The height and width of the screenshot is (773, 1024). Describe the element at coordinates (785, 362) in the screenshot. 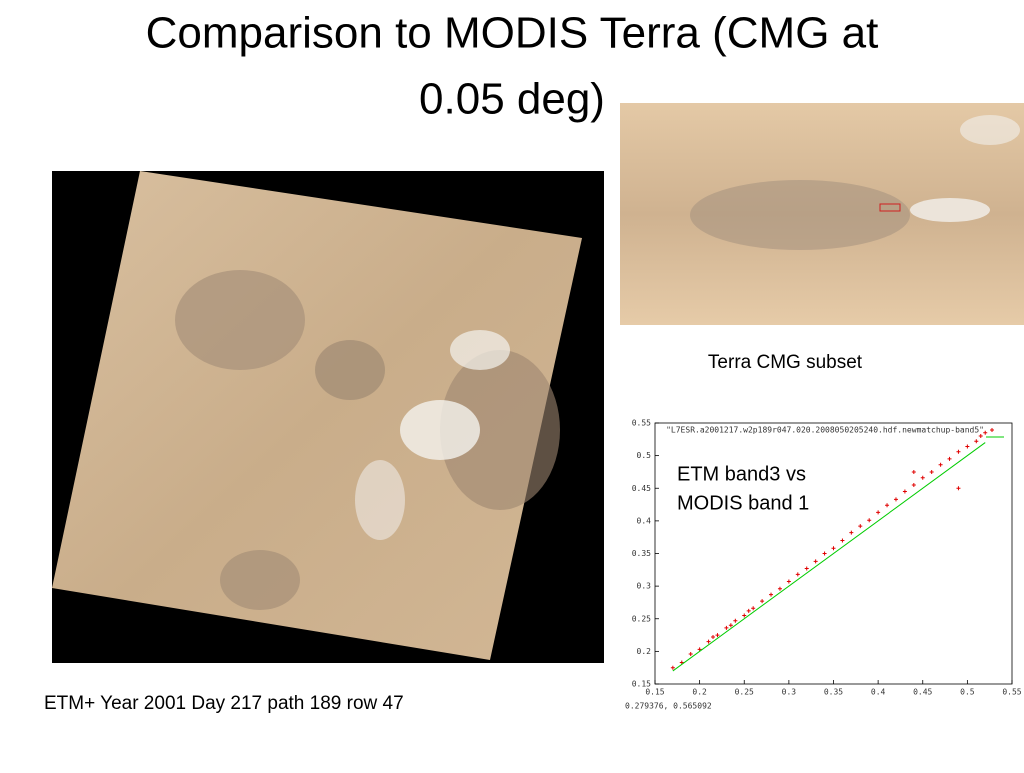

I see `right-caption: Terra CMG subset` at that location.